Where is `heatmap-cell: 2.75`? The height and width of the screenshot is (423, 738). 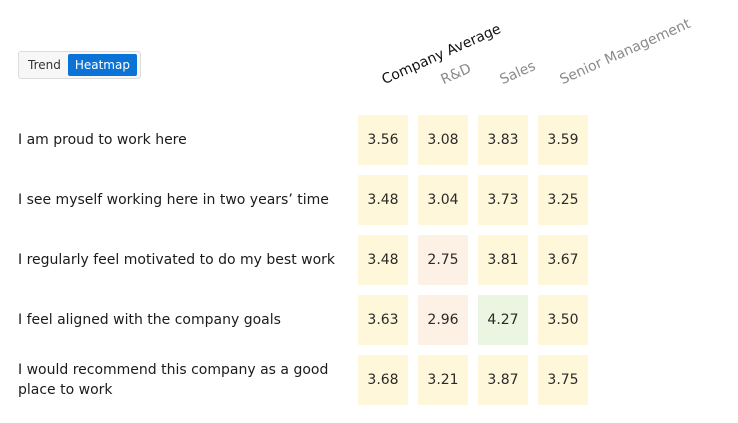 heatmap-cell: 2.75 is located at coordinates (443, 260).